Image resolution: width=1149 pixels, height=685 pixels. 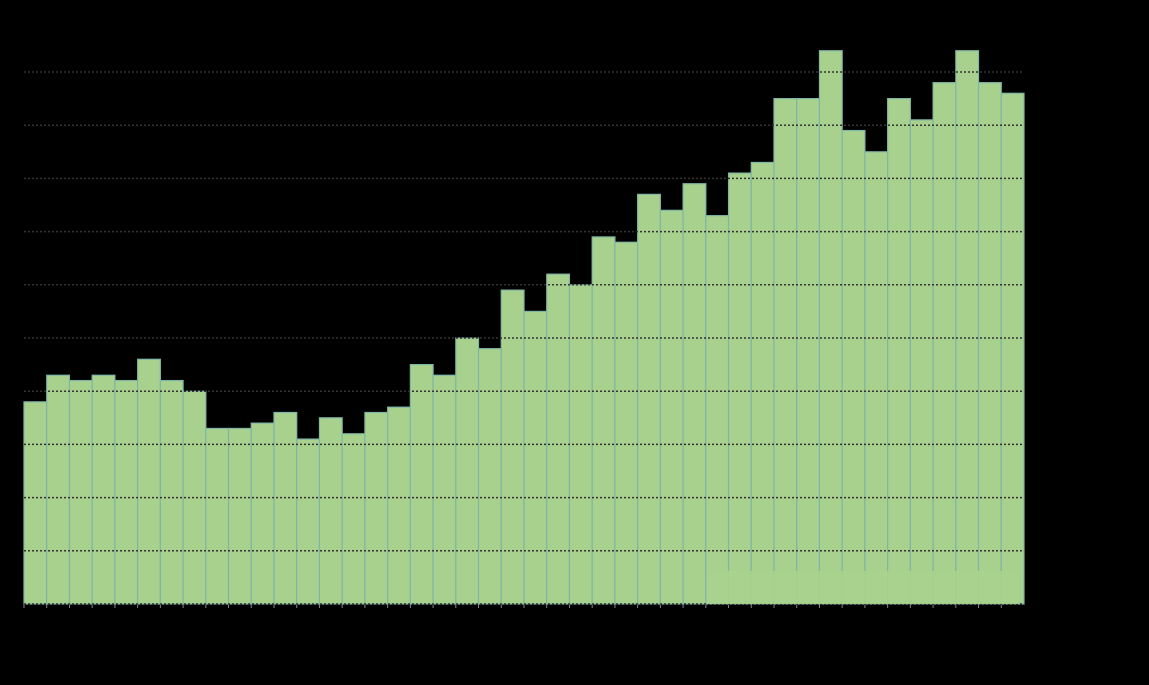 What do you see at coordinates (862, 587) in the screenshot?
I see `legend-box` at bounding box center [862, 587].